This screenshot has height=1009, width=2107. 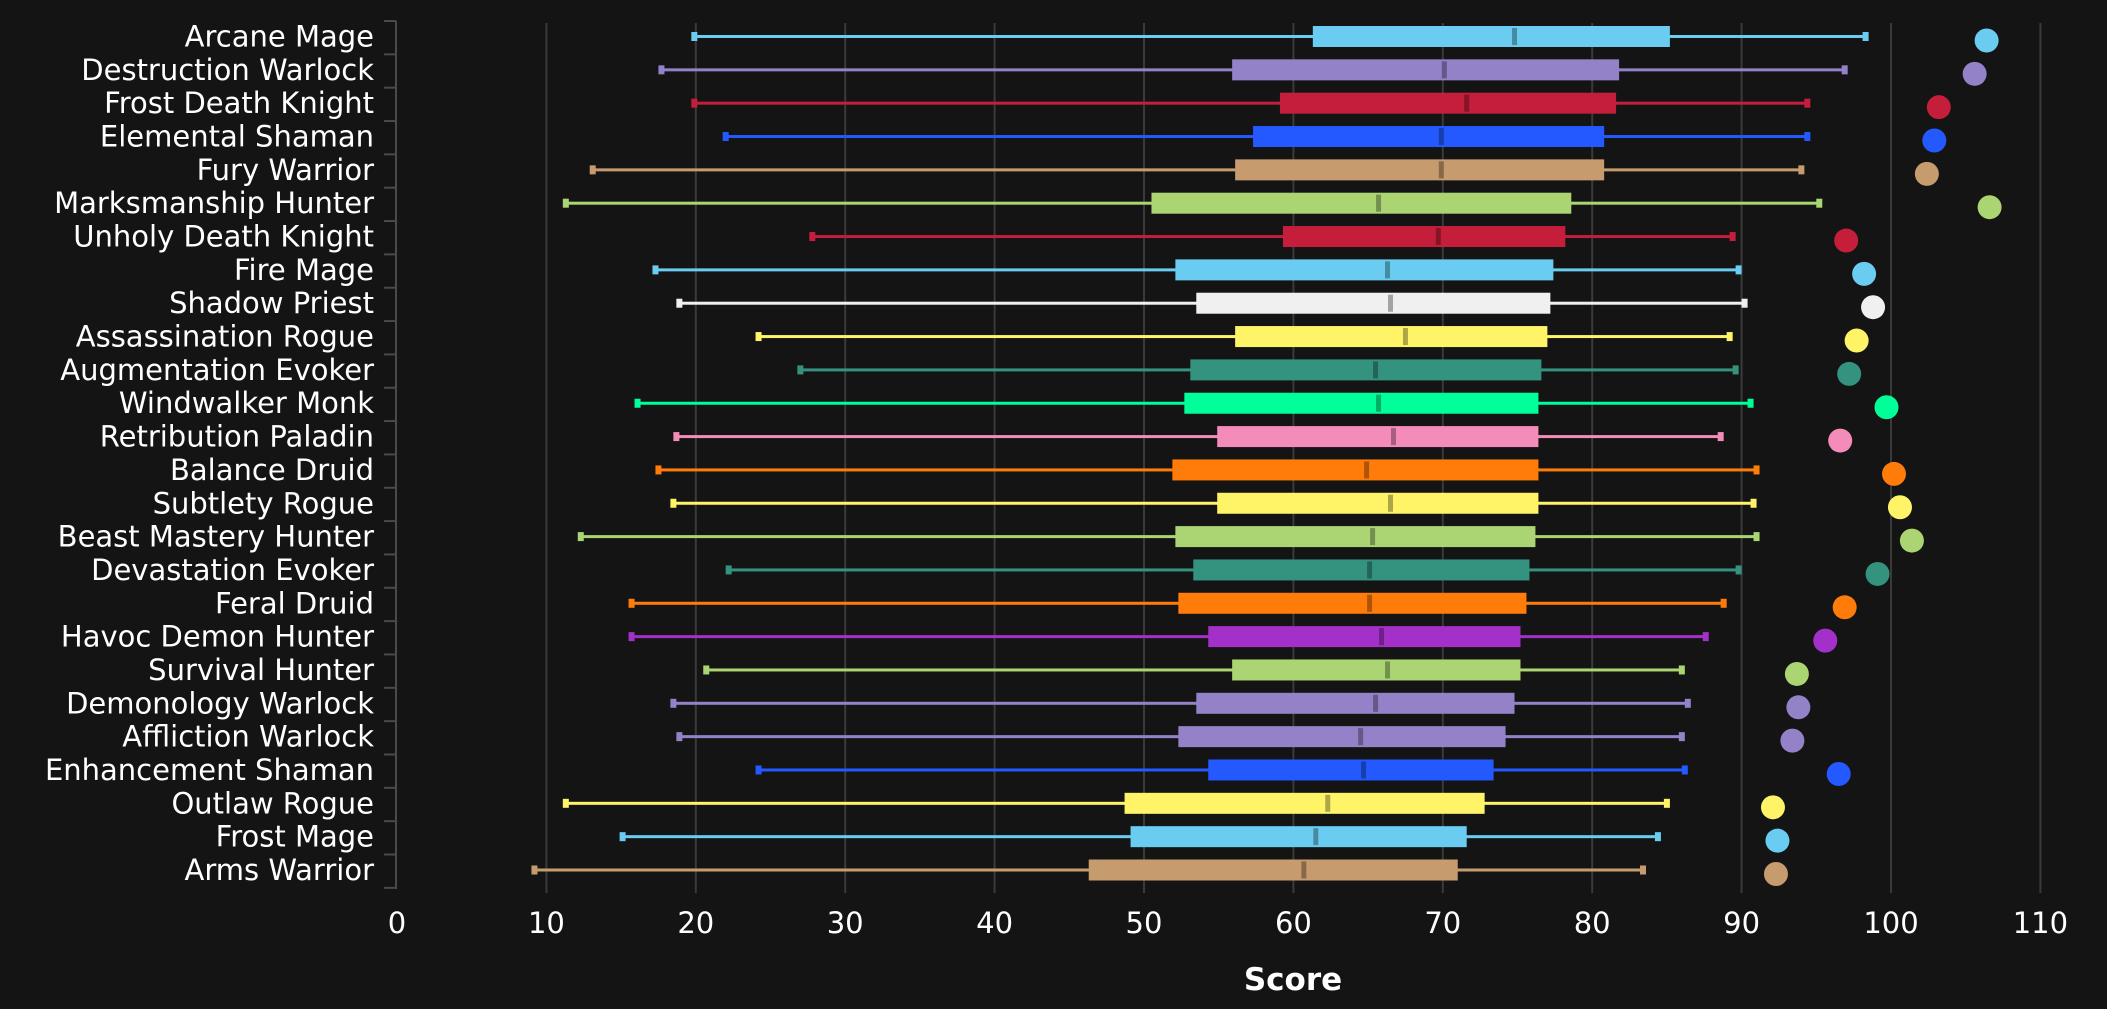 What do you see at coordinates (1009, 403) in the screenshot?
I see `series-row: Windwalker Monk` at bounding box center [1009, 403].